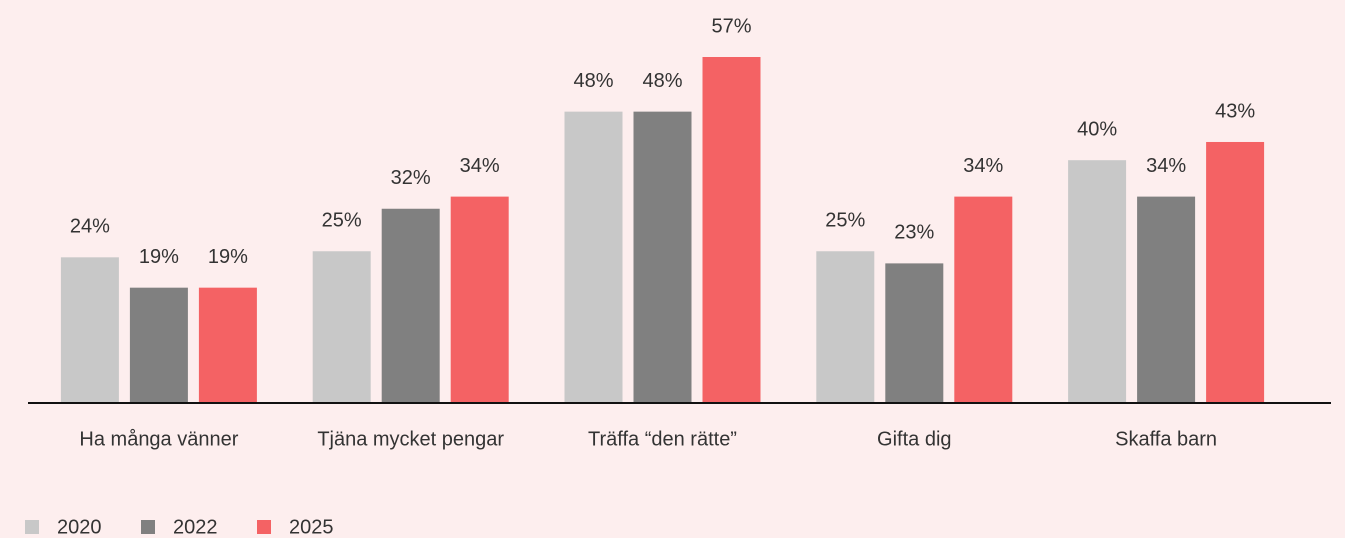 The image size is (1345, 538). I want to click on value-label: 40%, so click(1097, 129).